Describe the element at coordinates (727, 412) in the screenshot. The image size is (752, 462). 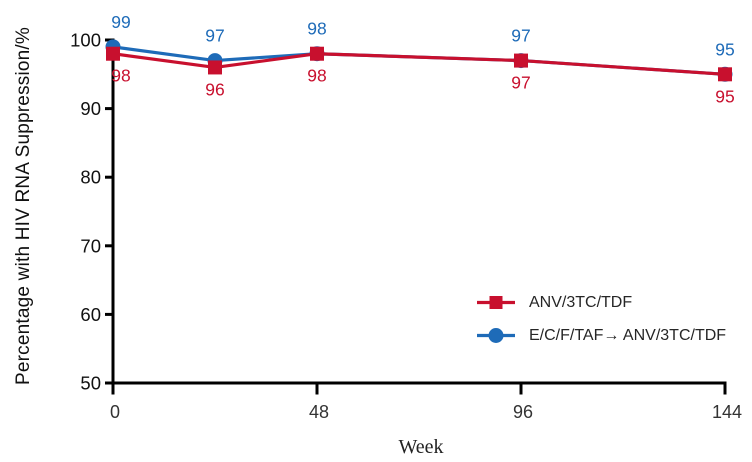
I see `x-tick-label: 144` at that location.